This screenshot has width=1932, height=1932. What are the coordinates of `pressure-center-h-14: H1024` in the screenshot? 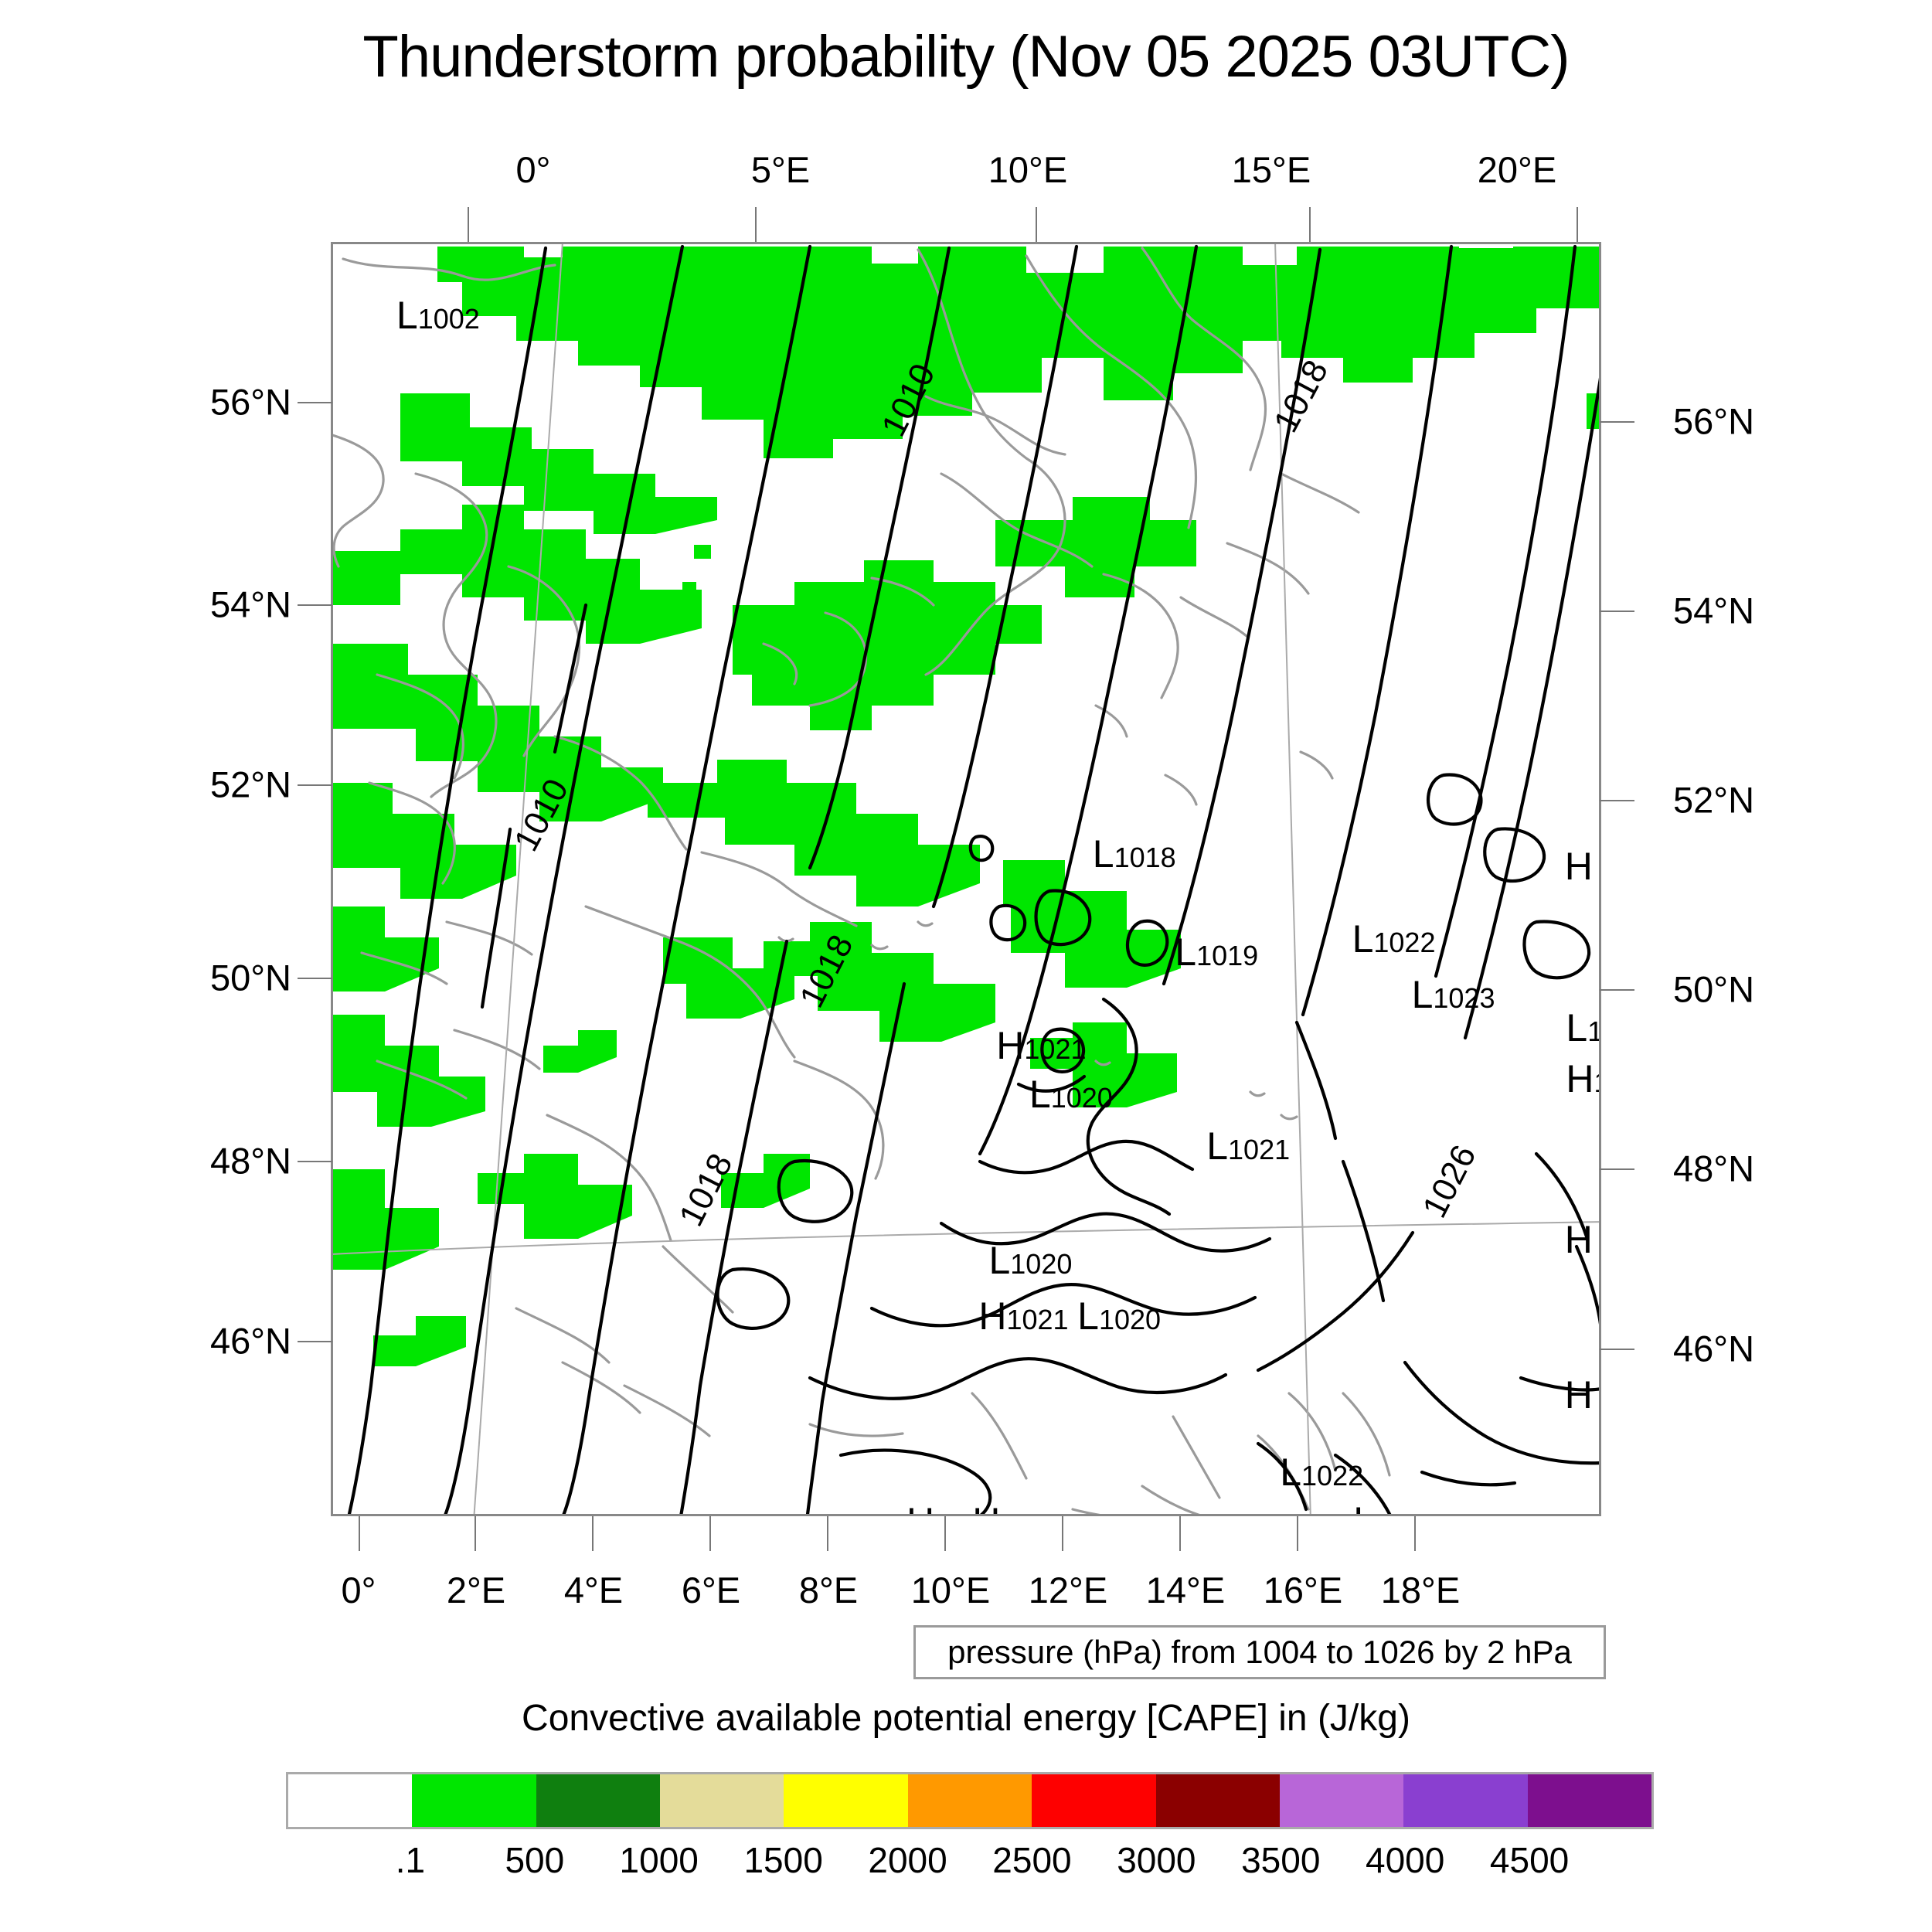 It's located at (1017, 1507).